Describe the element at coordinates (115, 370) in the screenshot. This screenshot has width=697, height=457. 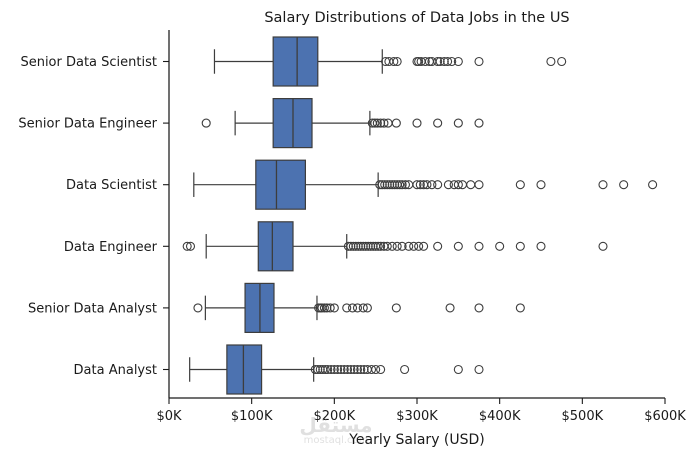
I see `y-tick-label: Data Analyst` at that location.